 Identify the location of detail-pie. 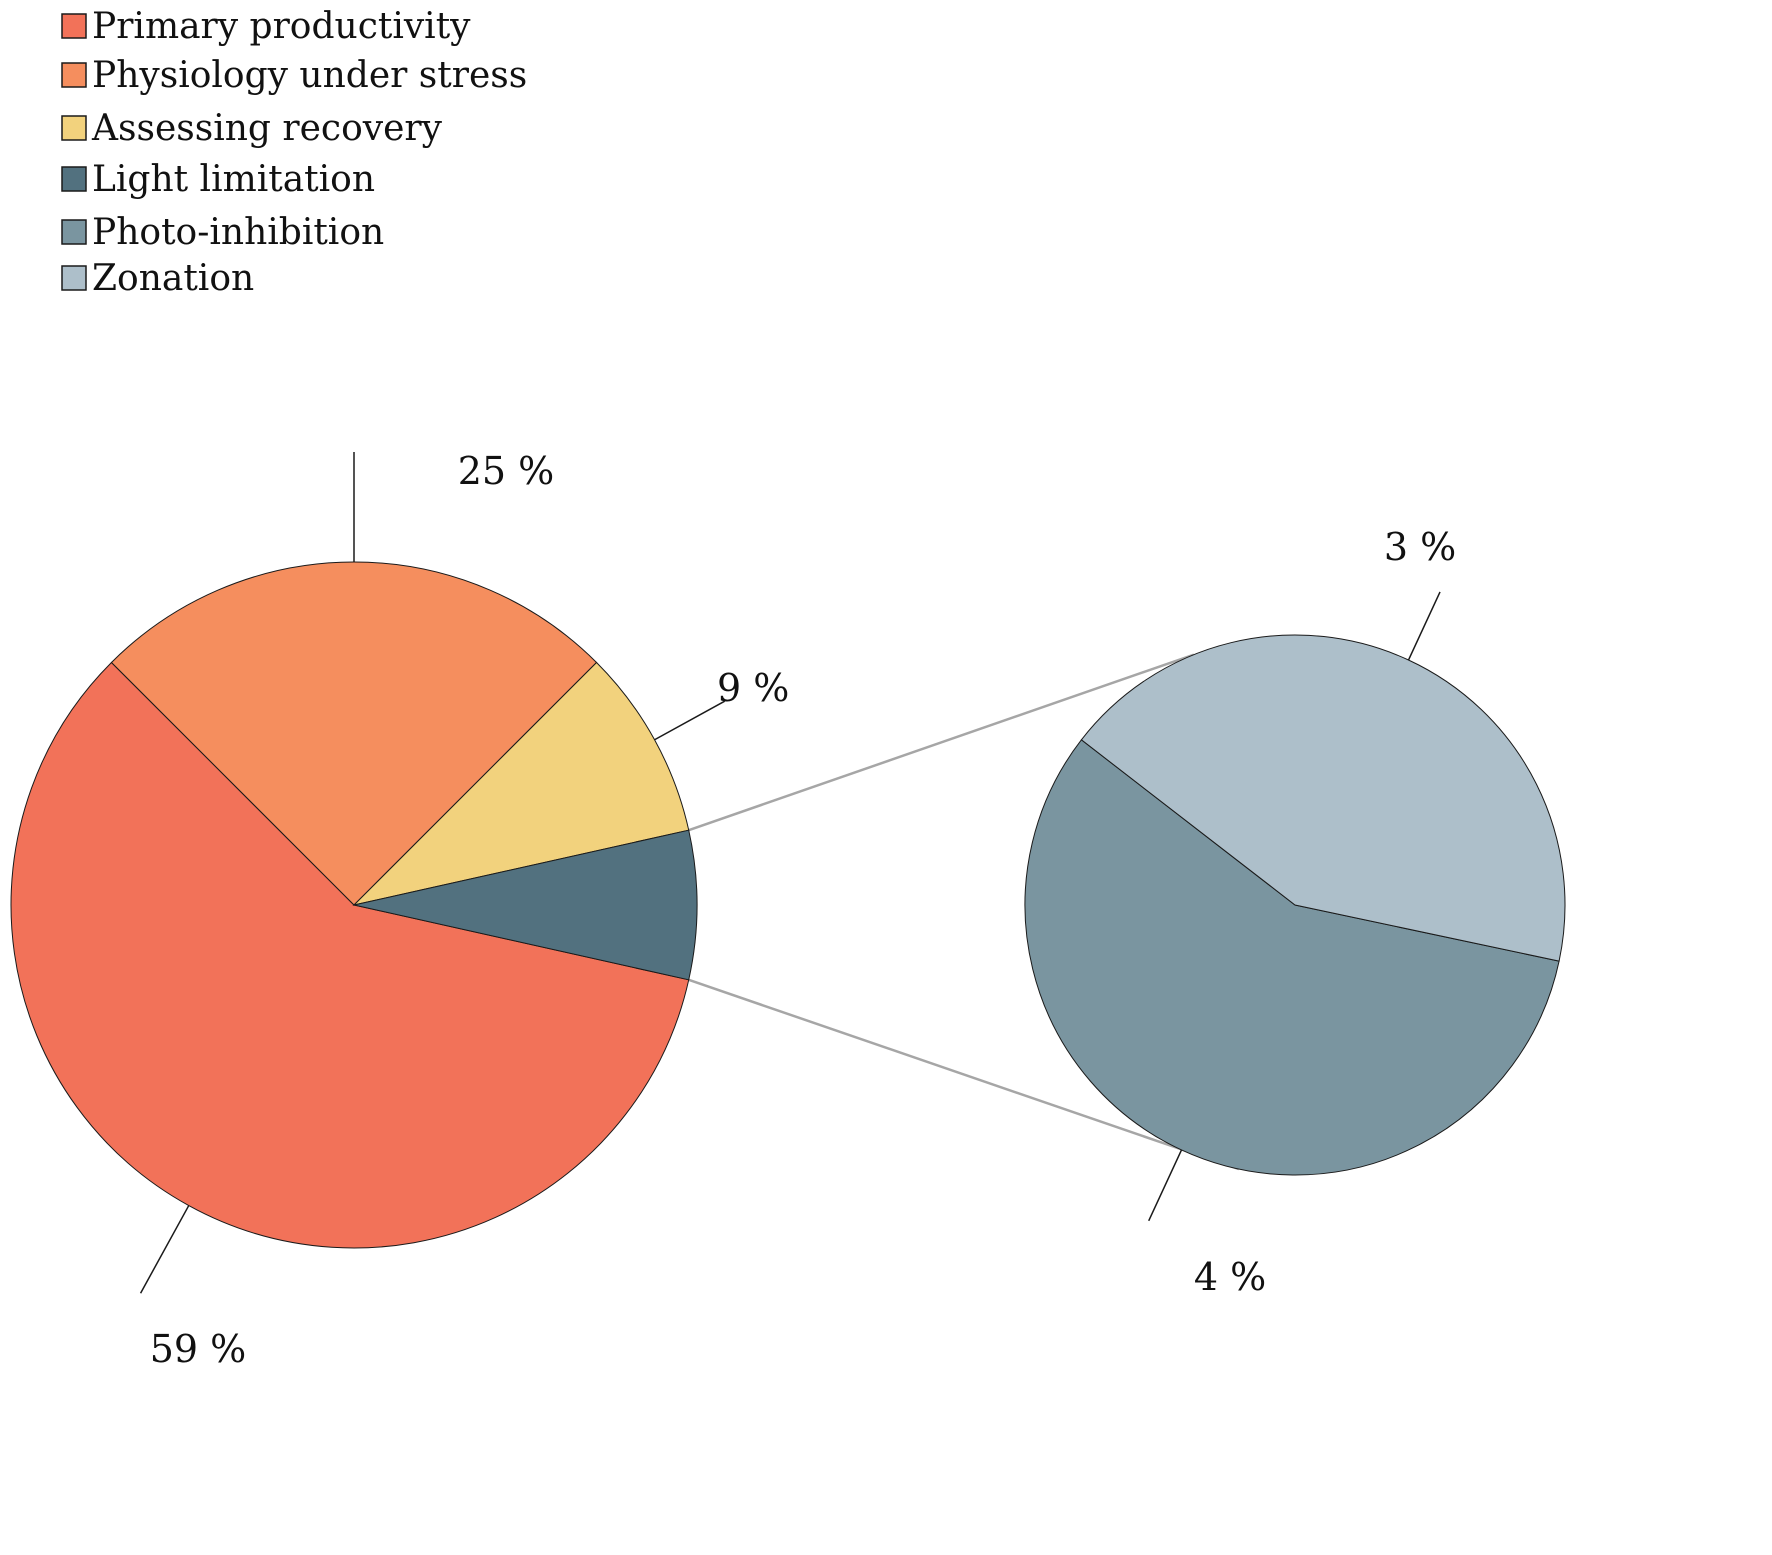
(1295, 905).